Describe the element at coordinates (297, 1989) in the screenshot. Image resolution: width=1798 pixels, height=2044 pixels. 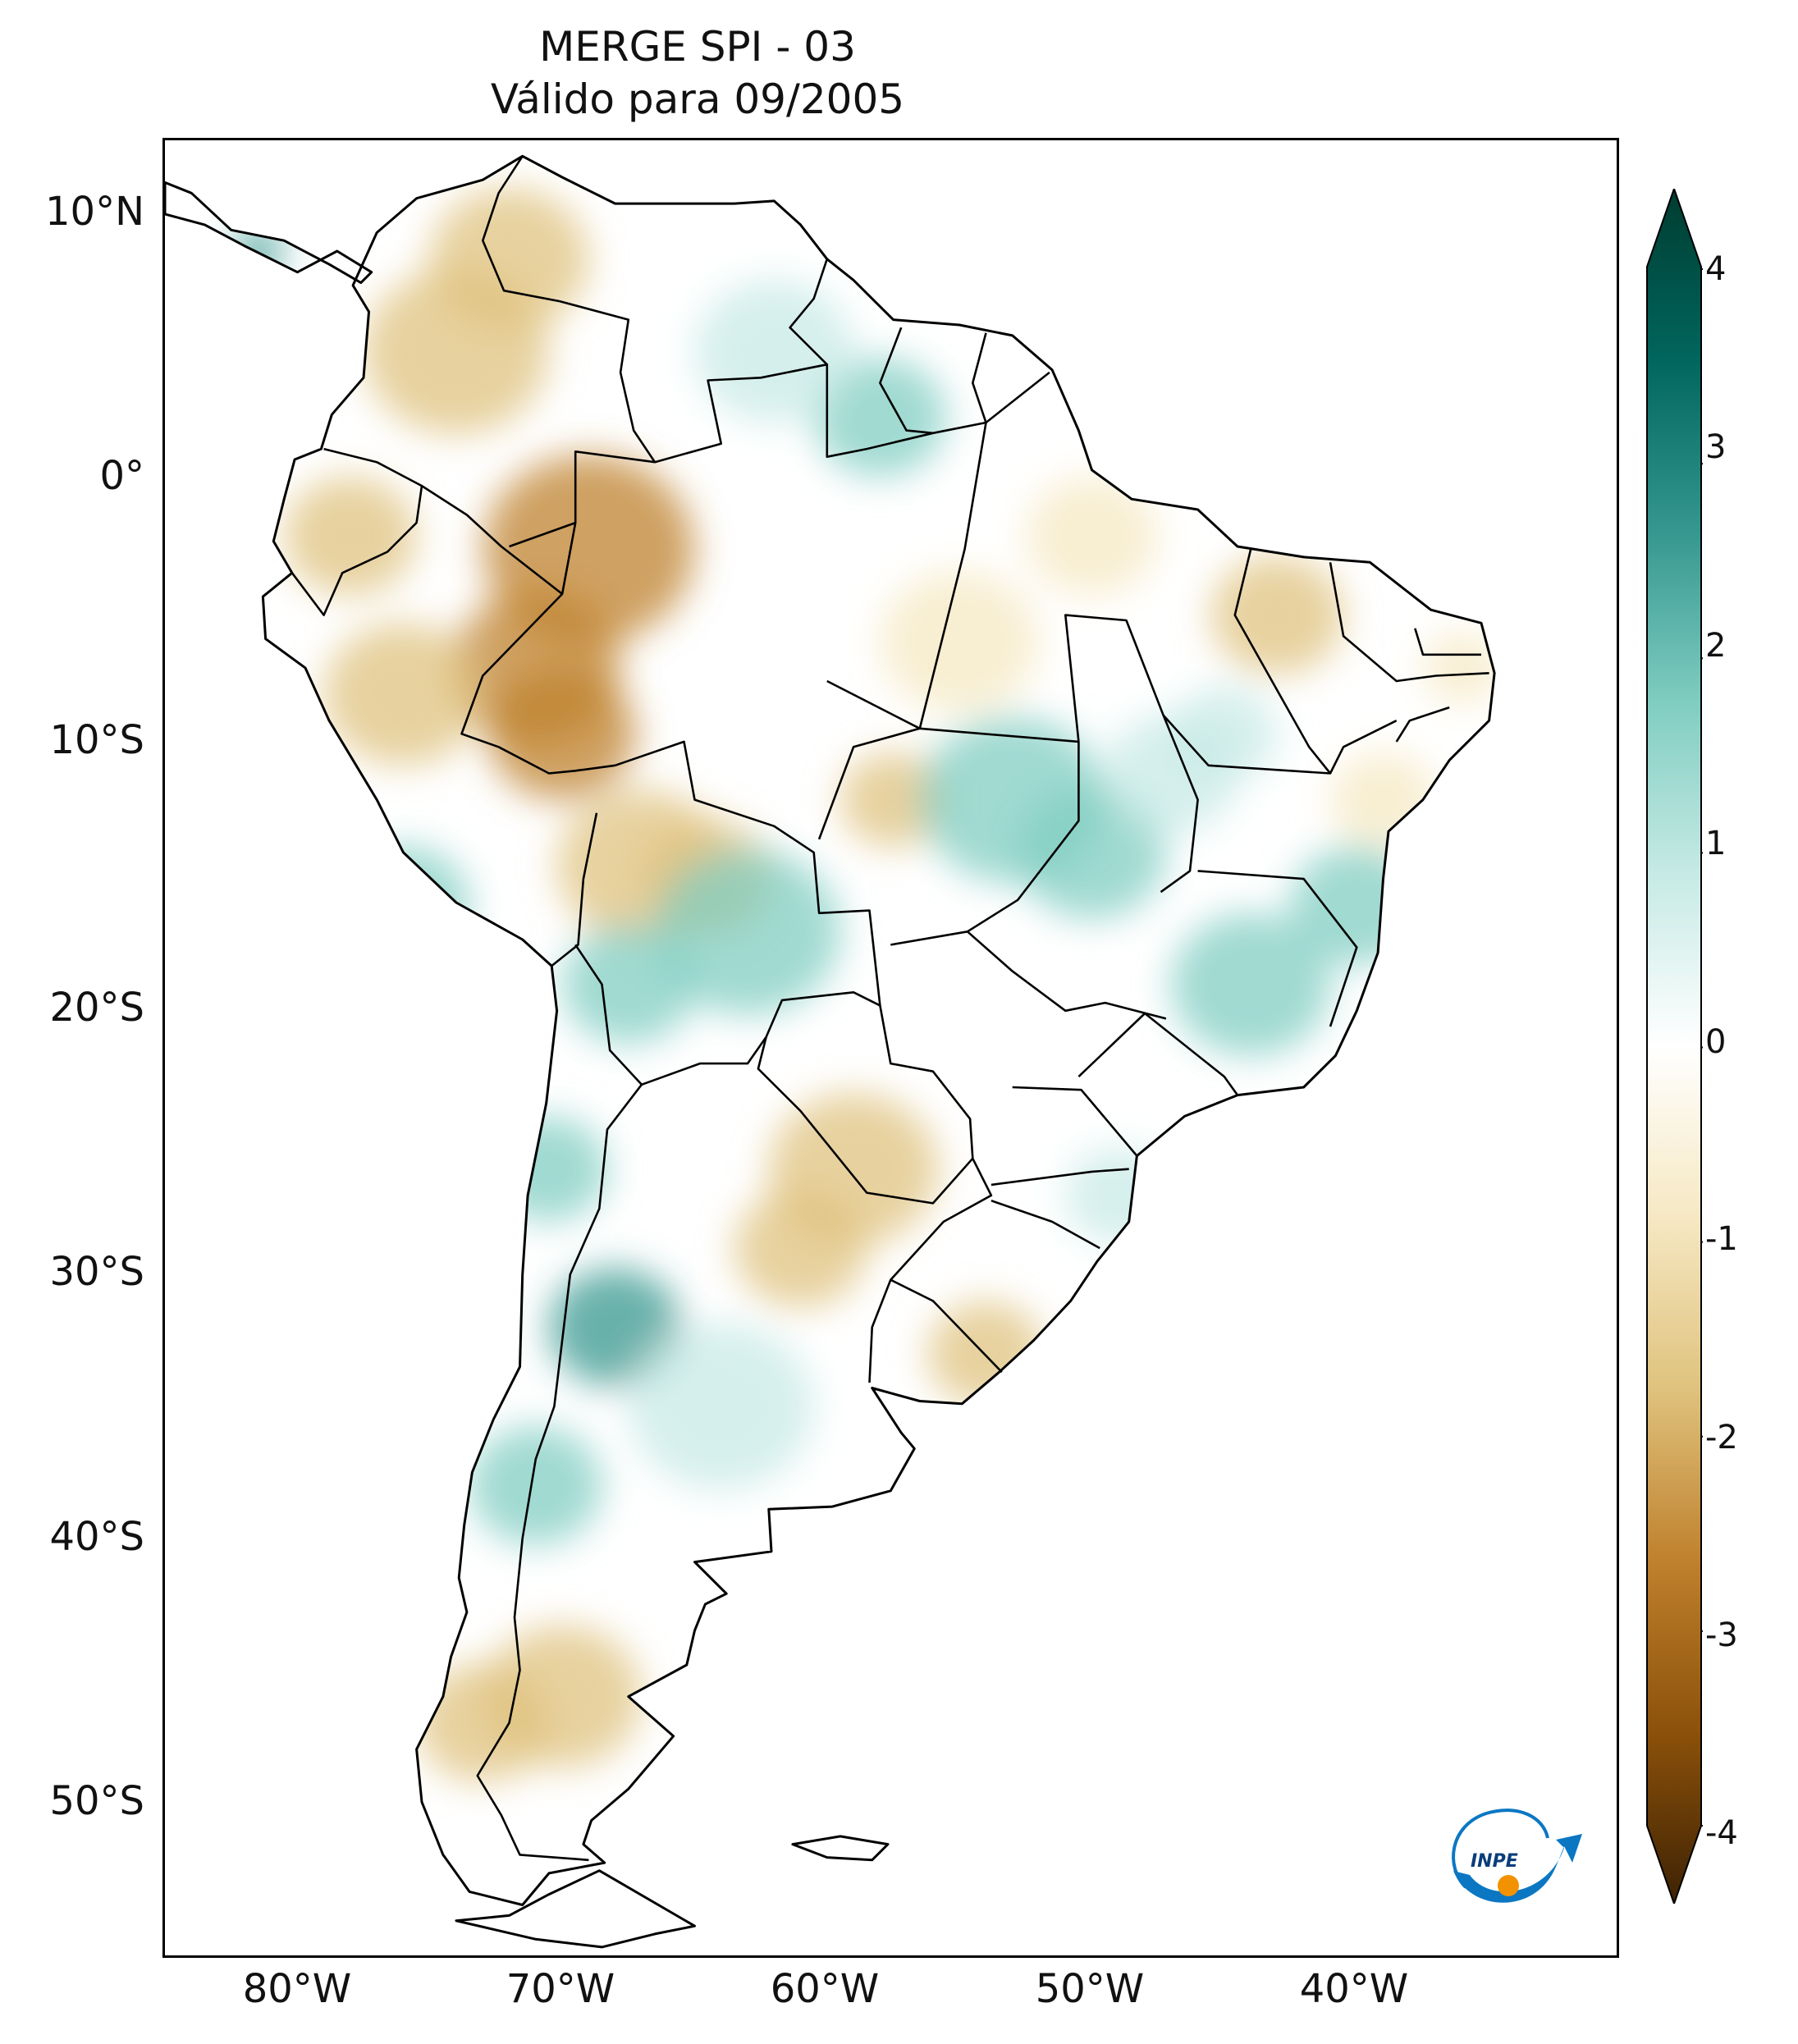
I see `lon-label-80w: 80°W` at that location.